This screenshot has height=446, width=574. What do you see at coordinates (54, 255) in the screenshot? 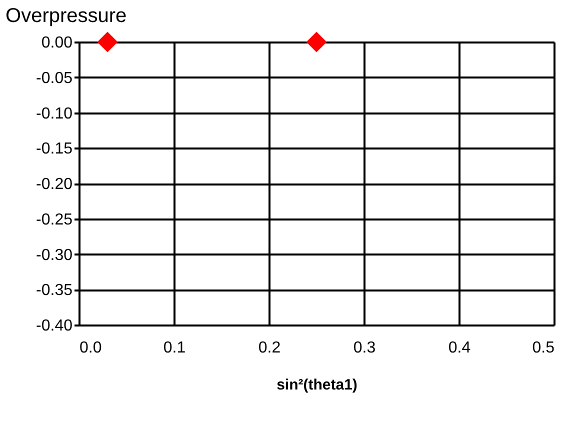
I see `y-tick-label: -0.30` at bounding box center [54, 255].